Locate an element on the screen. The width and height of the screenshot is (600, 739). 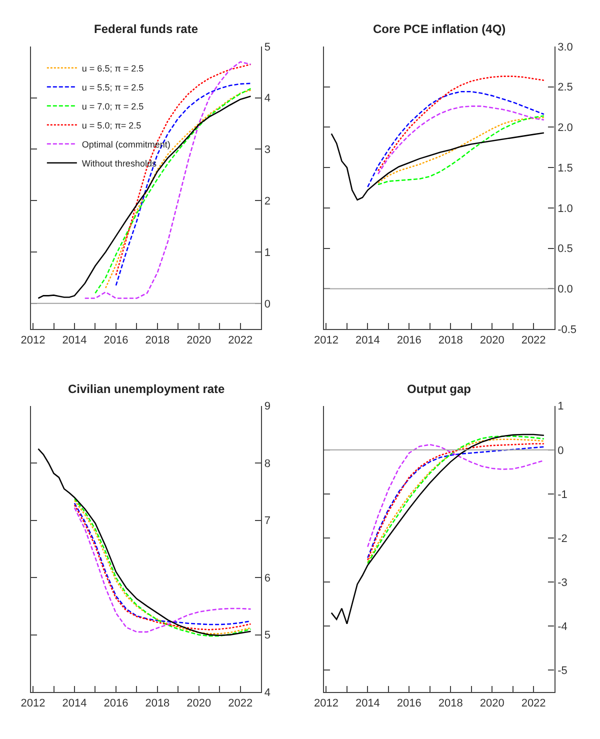
y-tick-label: 3 is located at coordinates (267, 150).